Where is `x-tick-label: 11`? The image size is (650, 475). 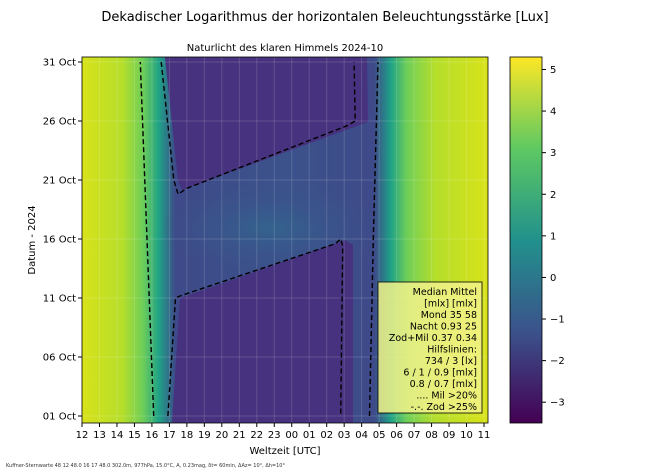 x-tick-label: 11 is located at coordinates (484, 435).